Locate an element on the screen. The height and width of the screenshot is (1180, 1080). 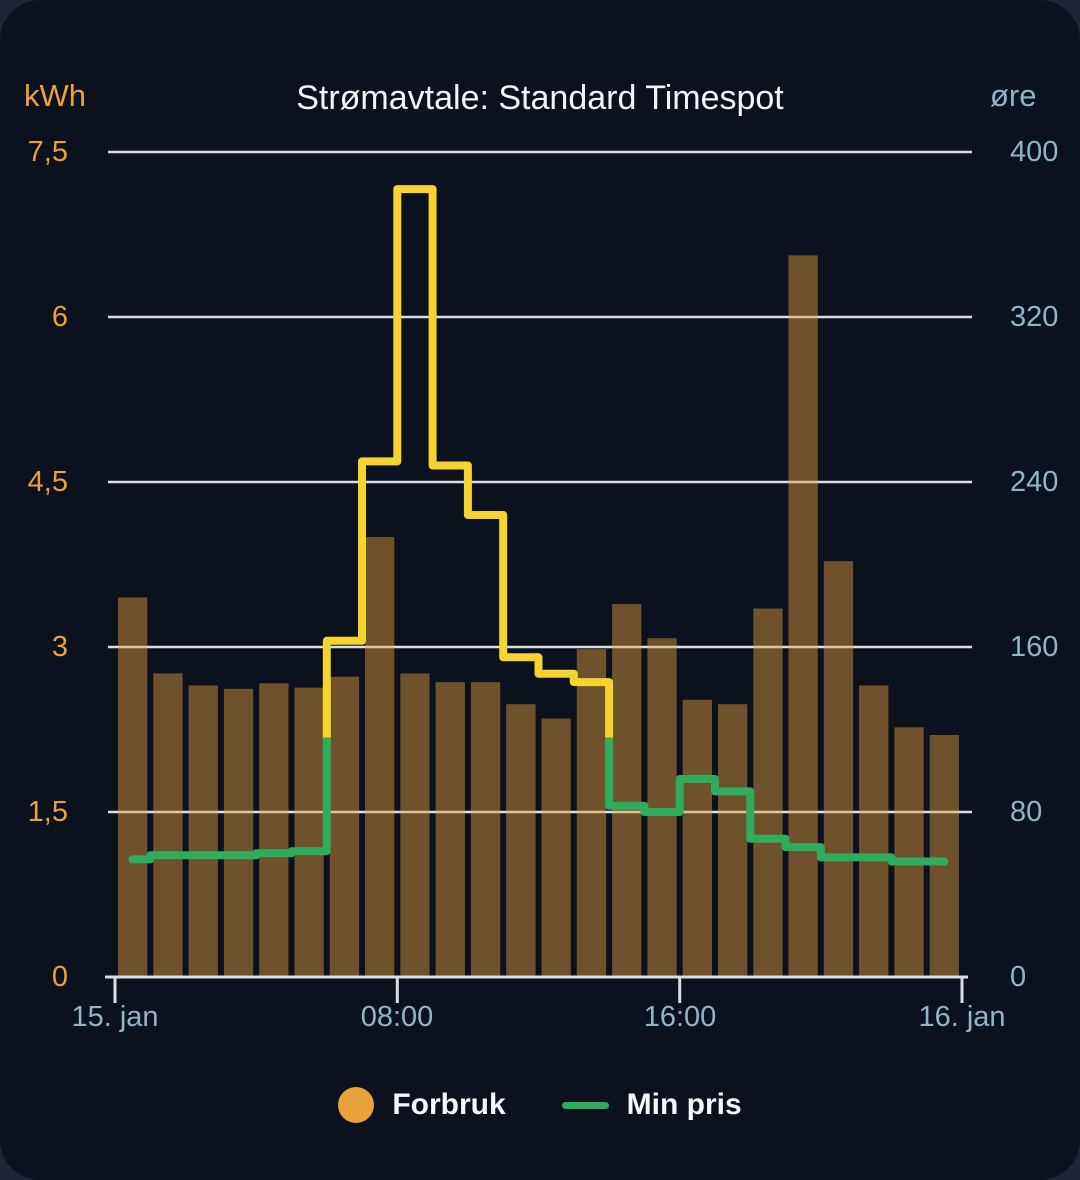
min-pris-line-low is located at coordinates (538, 801).